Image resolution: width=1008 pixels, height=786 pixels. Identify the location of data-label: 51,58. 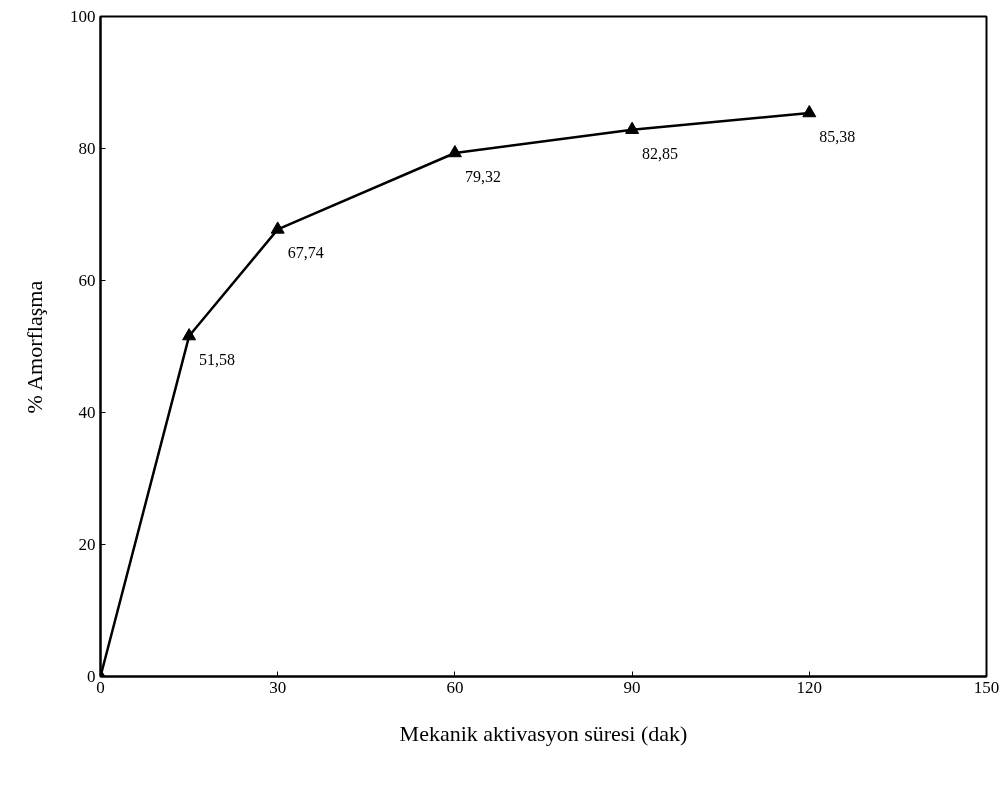
(217, 360).